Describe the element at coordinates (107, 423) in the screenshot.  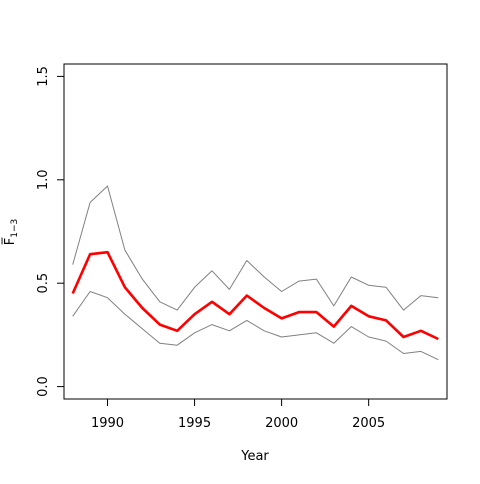
I see `x-tick-label: 1990` at that location.